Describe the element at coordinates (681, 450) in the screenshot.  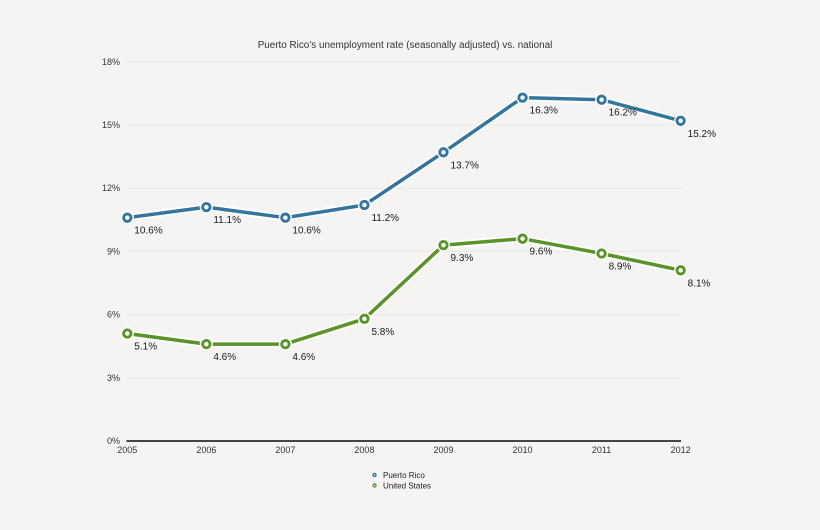
I see `svg-text: 2012` at that location.